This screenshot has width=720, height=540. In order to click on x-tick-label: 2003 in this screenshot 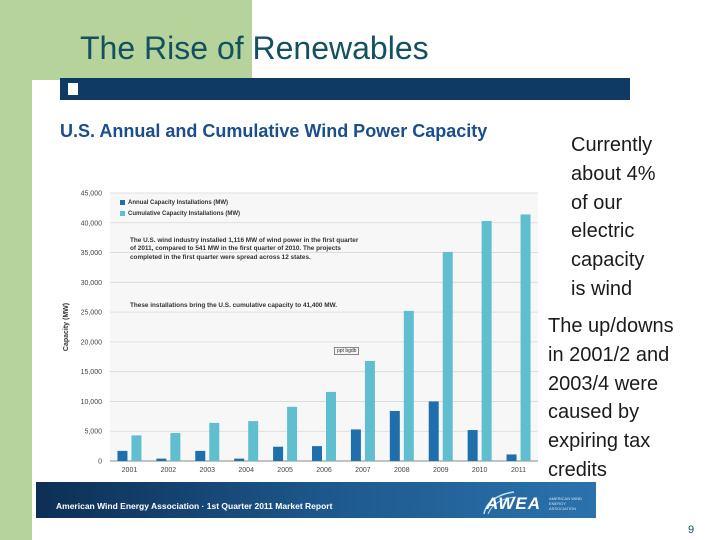, I will do `click(207, 470)`.